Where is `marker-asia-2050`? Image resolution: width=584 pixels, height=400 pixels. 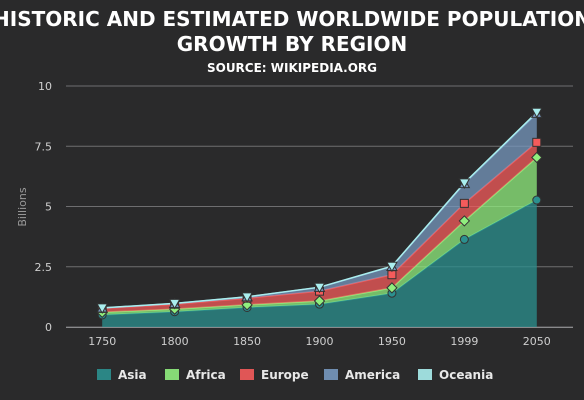
marker-asia-2050 is located at coordinates (537, 200).